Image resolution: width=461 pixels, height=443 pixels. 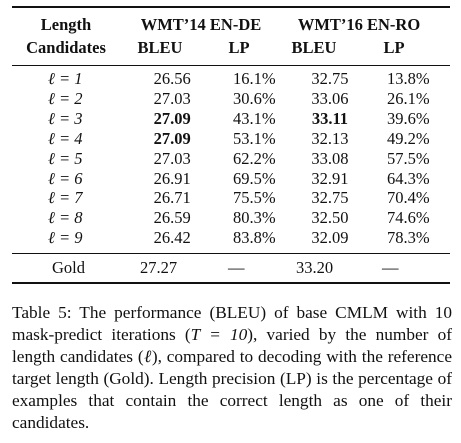 I want to click on de-lp-cell: 16.1%, so click(x=254, y=78).